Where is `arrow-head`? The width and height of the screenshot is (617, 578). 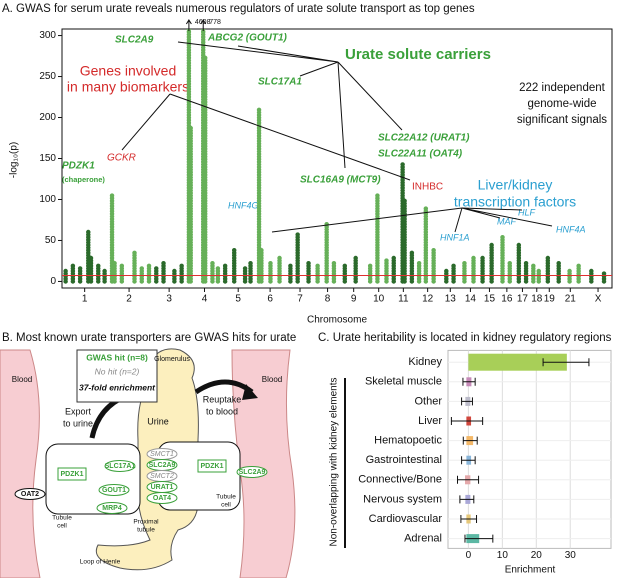 arrow-head is located at coordinates (250, 392).